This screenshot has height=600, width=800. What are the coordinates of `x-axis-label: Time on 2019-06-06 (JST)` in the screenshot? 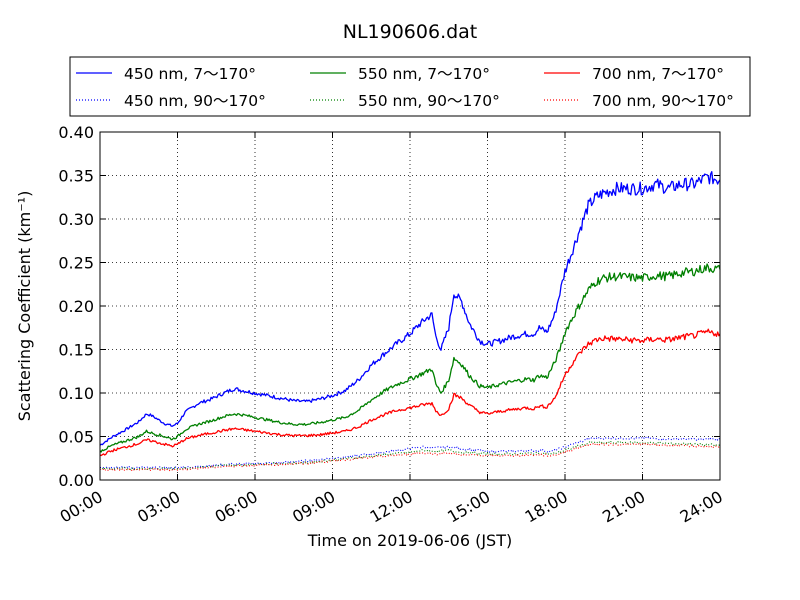 It's located at (409, 540).